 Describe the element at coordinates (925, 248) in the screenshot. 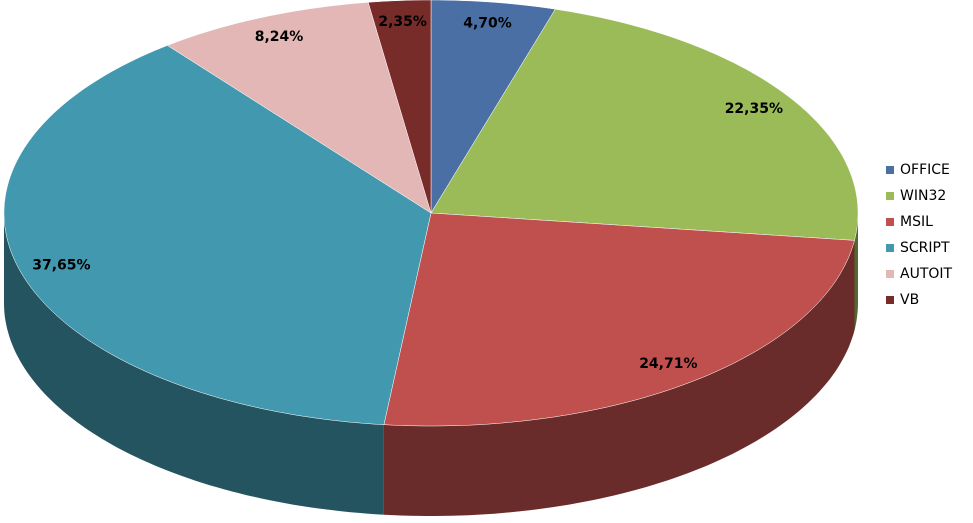

I see `legend-label: SCRIPT` at that location.